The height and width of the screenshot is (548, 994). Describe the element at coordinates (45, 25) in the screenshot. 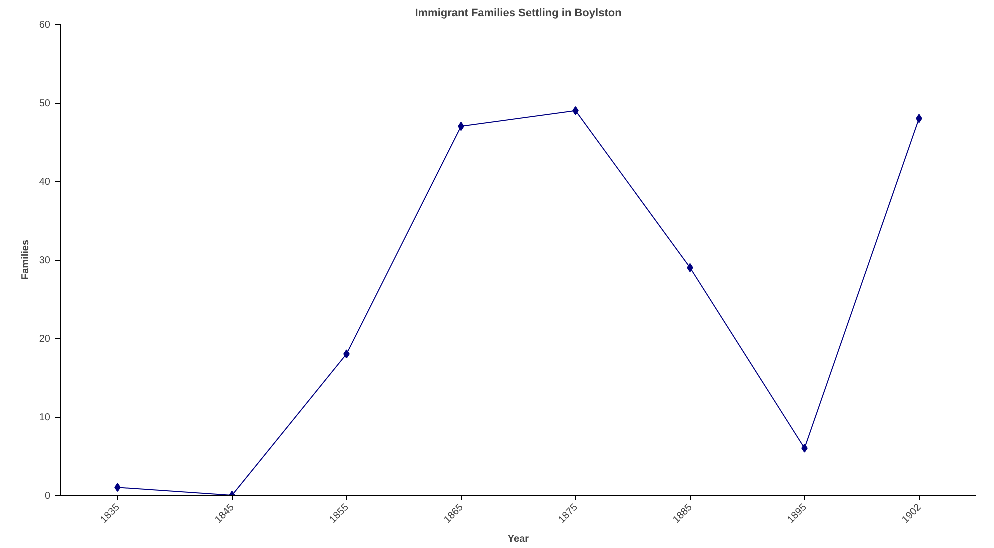

I see `y-tick-label: 60` at that location.